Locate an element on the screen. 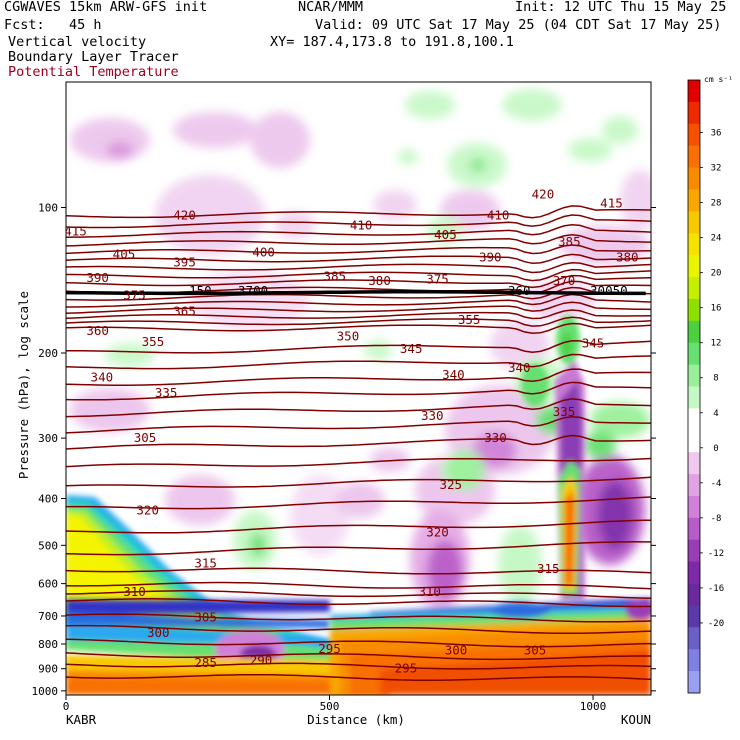 The width and height of the screenshot is (740, 740). isentrope-label: 355 is located at coordinates (469, 319).